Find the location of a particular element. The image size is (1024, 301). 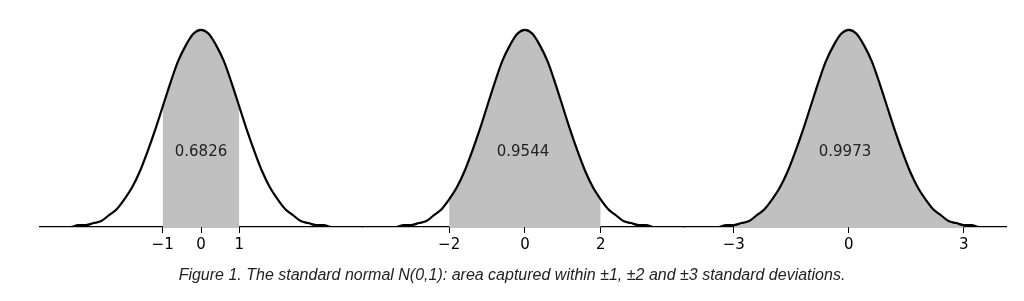

x-tick-label: 2 is located at coordinates (600, 243).